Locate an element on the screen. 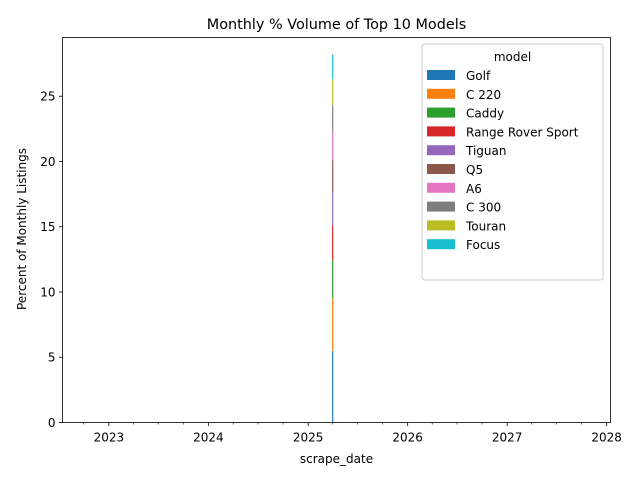  legend-entry-label: C 220 is located at coordinates (483, 95).